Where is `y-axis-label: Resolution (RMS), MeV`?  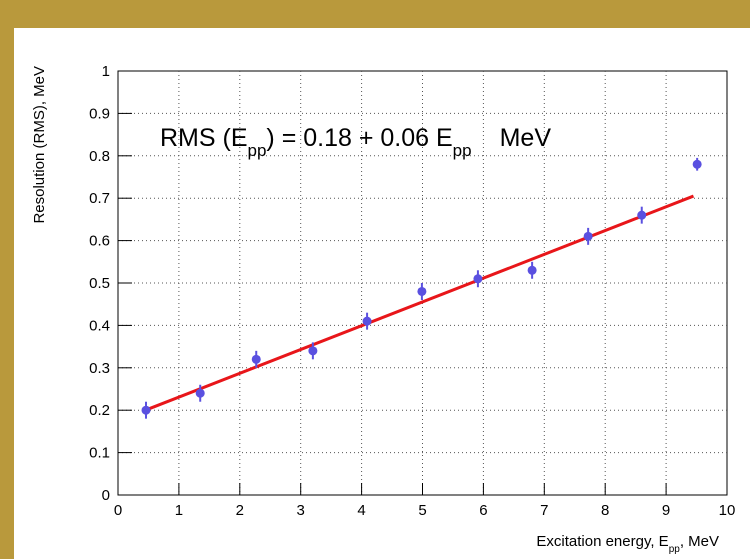
y-axis-label: Resolution (RMS), MeV is located at coordinates (39, 145).